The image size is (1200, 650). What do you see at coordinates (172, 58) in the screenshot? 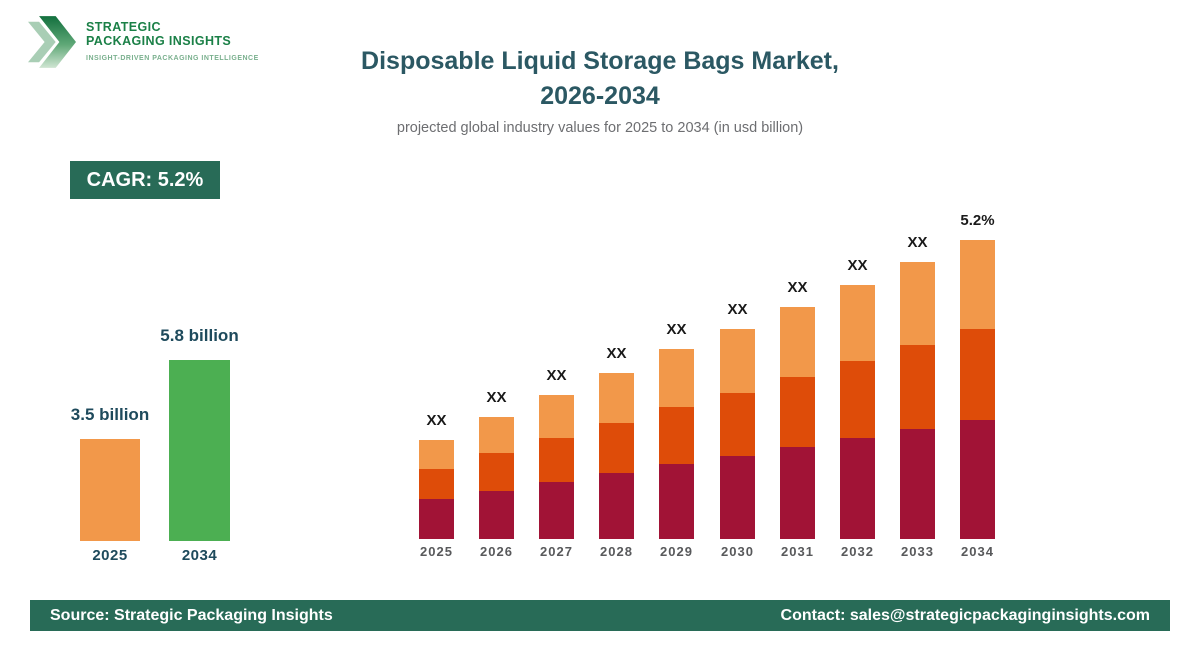
I see `logo-tagline: INSIGHT-DRIVEN PACKAGING INTELLIGENCE` at bounding box center [172, 58].